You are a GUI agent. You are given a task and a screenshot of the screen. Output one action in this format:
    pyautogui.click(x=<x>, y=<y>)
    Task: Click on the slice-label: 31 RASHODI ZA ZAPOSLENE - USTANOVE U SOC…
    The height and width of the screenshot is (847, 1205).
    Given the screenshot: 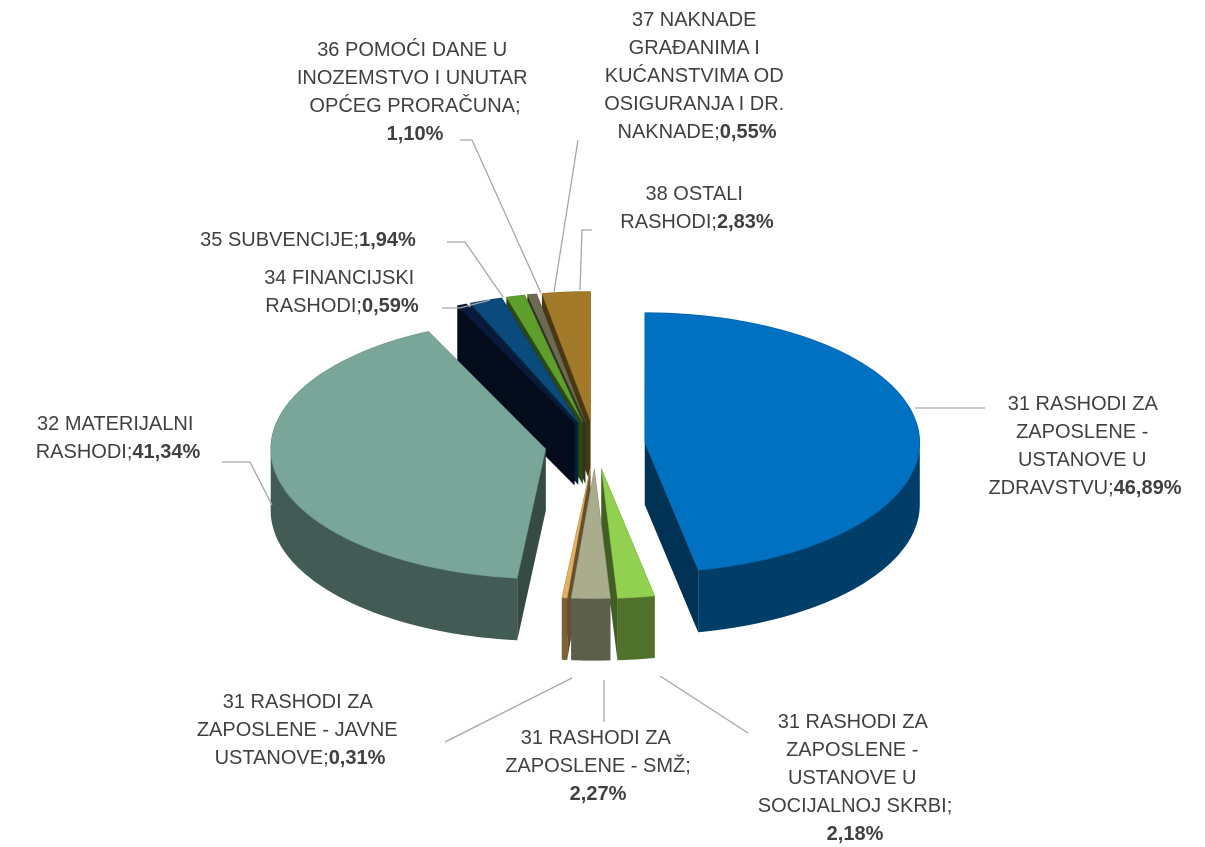 What is the action you would take?
    pyautogui.click(x=852, y=764)
    